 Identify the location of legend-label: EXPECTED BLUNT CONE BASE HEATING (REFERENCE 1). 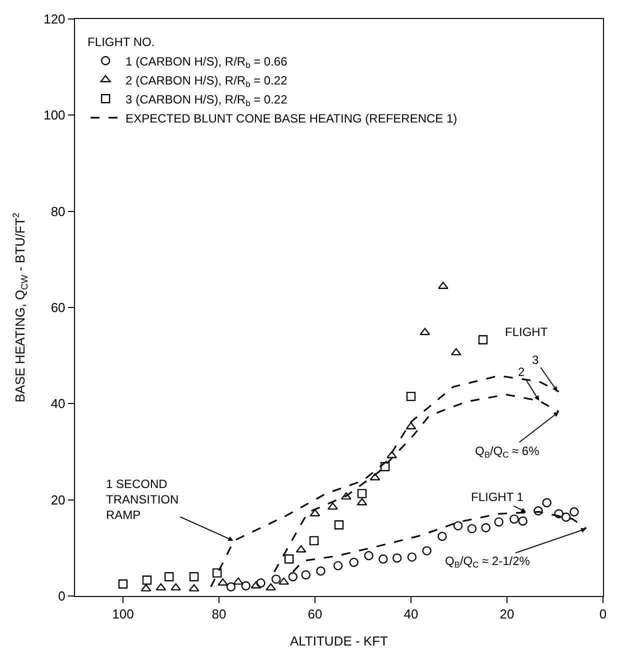
(292, 118).